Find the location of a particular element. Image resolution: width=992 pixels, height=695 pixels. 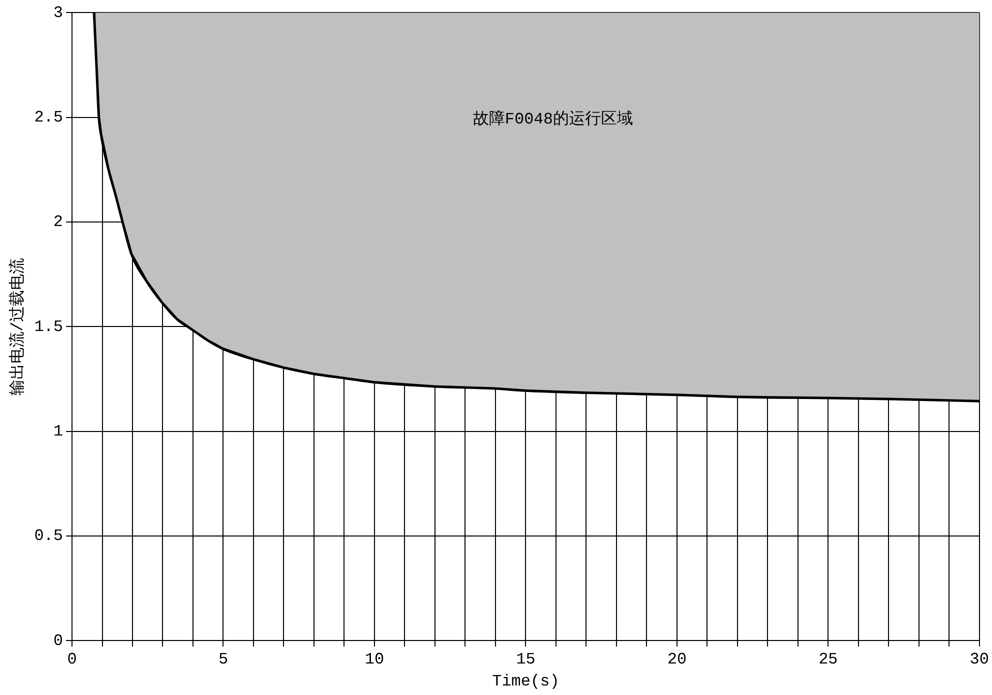

x-tick-label: 0 is located at coordinates (72, 659).